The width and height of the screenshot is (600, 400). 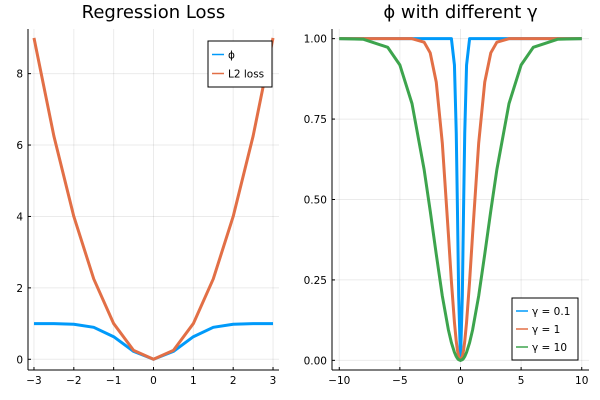 What do you see at coordinates (19, 360) in the screenshot?
I see `y-tick-label: 0` at bounding box center [19, 360].